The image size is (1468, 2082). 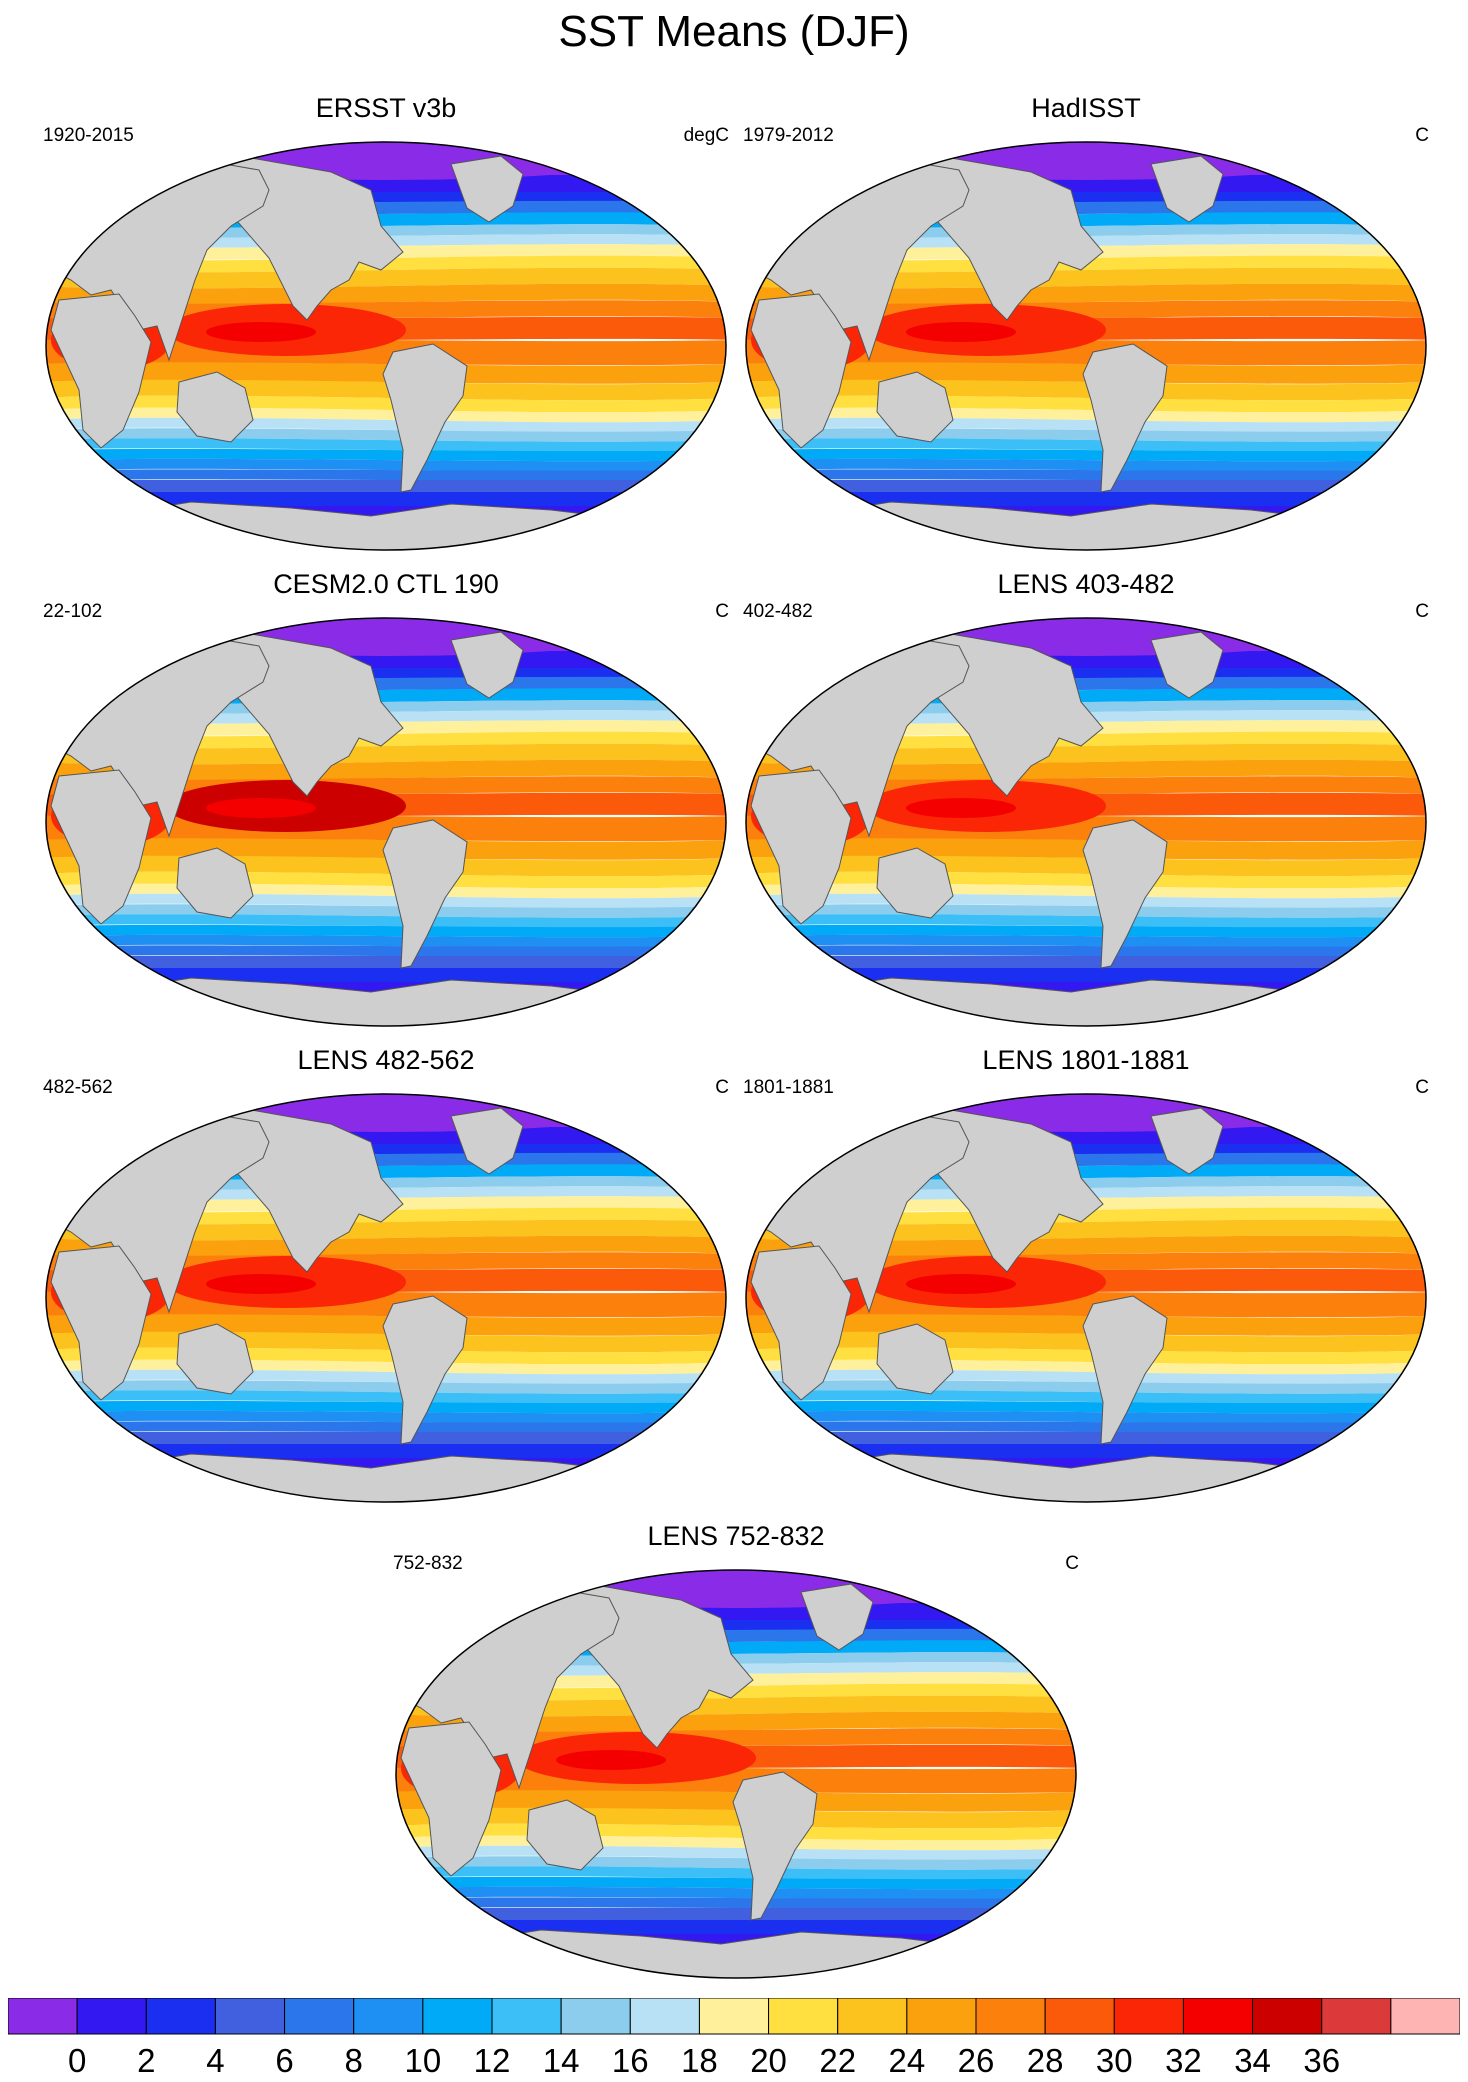 I want to click on colorbar-tick-label: 34, so click(x=1252, y=2060).